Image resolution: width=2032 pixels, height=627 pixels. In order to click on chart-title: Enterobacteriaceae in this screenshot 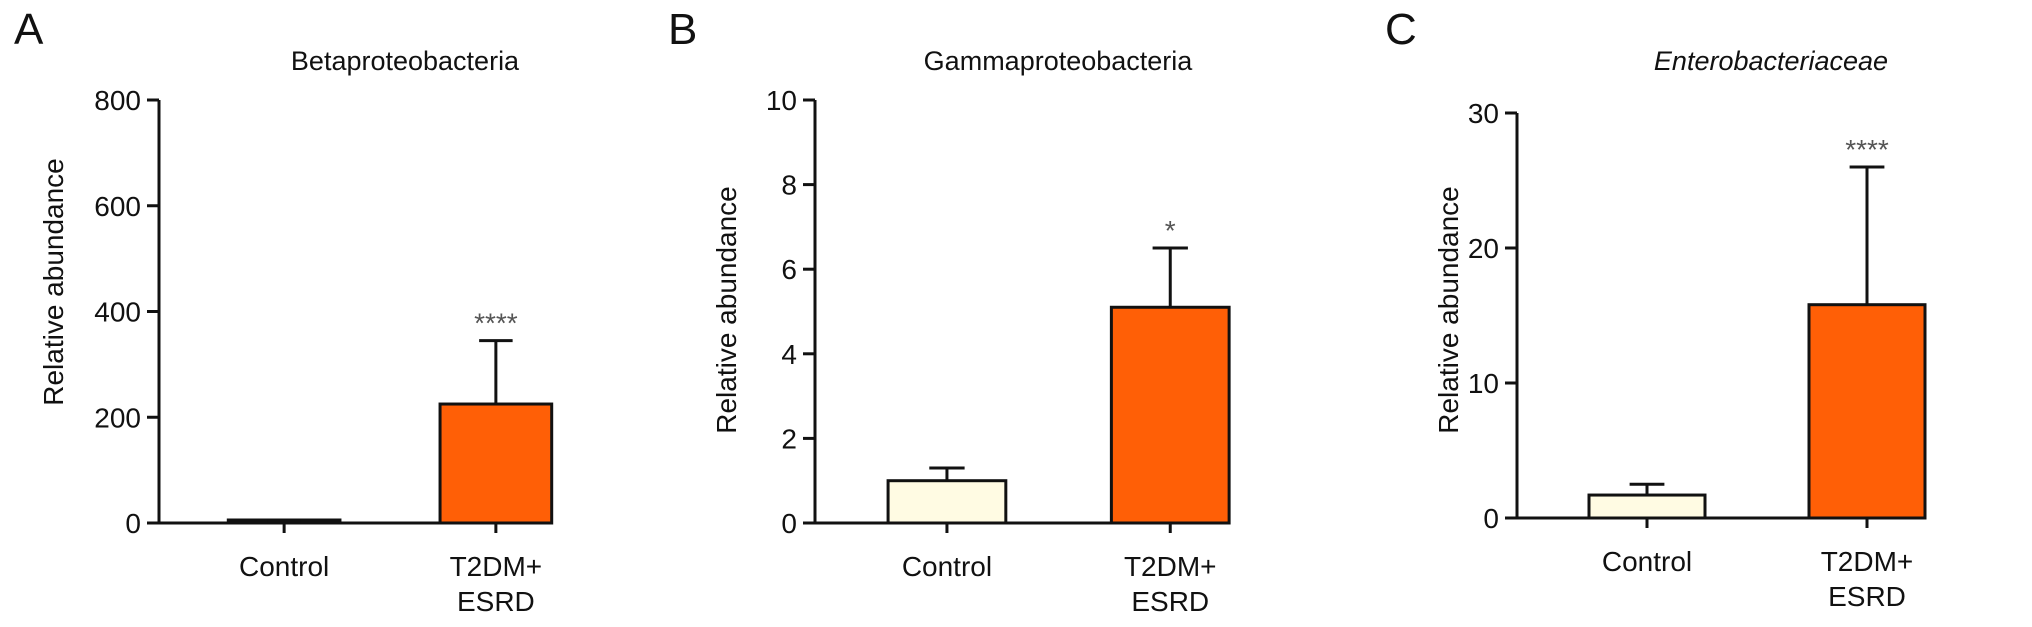, I will do `click(1771, 61)`.